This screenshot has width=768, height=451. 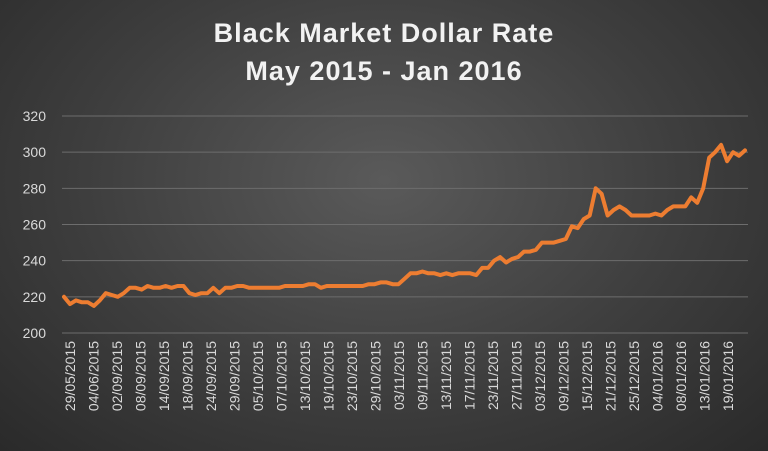 What do you see at coordinates (423, 375) in the screenshot?
I see `x-tick-label: 09/11/2015` at bounding box center [423, 375].